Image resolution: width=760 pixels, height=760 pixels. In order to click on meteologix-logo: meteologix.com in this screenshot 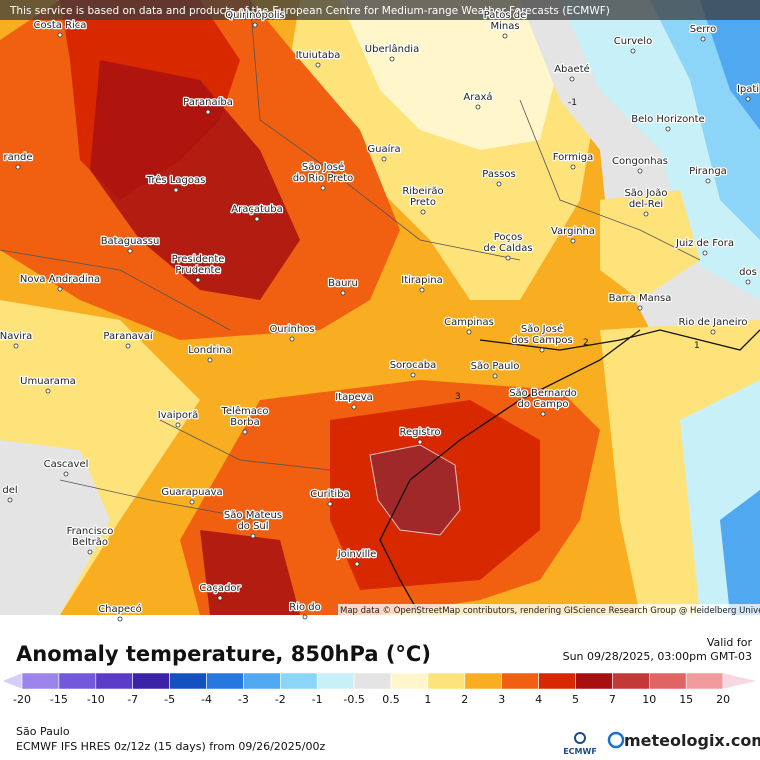, I will do `click(692, 740)`.